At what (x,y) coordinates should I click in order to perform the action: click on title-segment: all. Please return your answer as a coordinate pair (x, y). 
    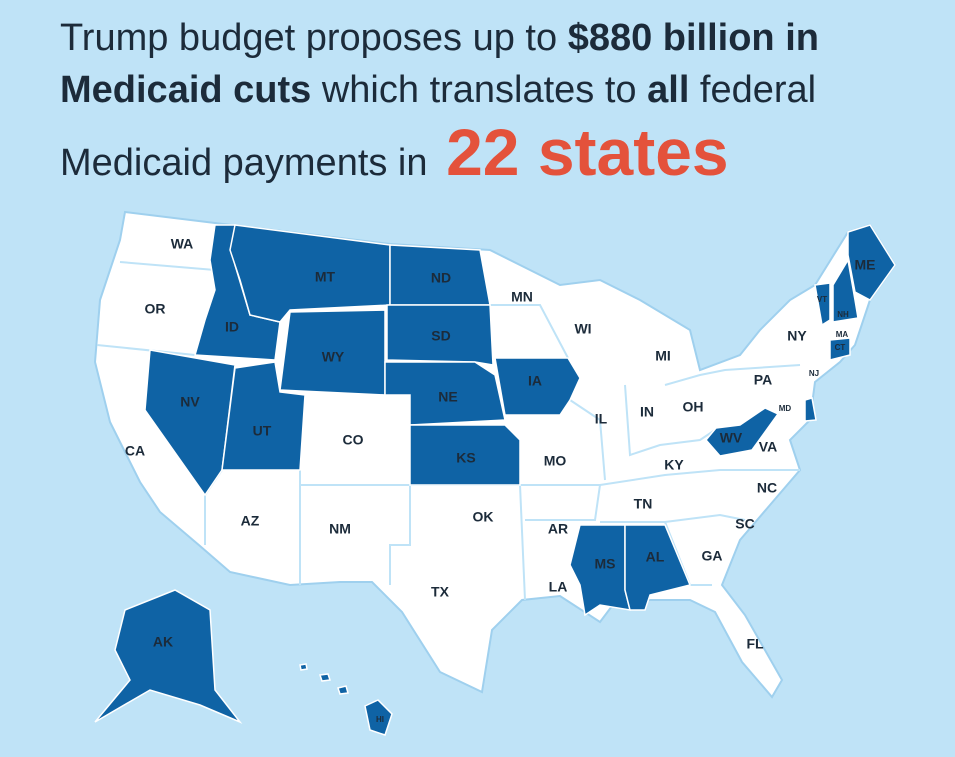
    Looking at the image, I should click on (668, 90).